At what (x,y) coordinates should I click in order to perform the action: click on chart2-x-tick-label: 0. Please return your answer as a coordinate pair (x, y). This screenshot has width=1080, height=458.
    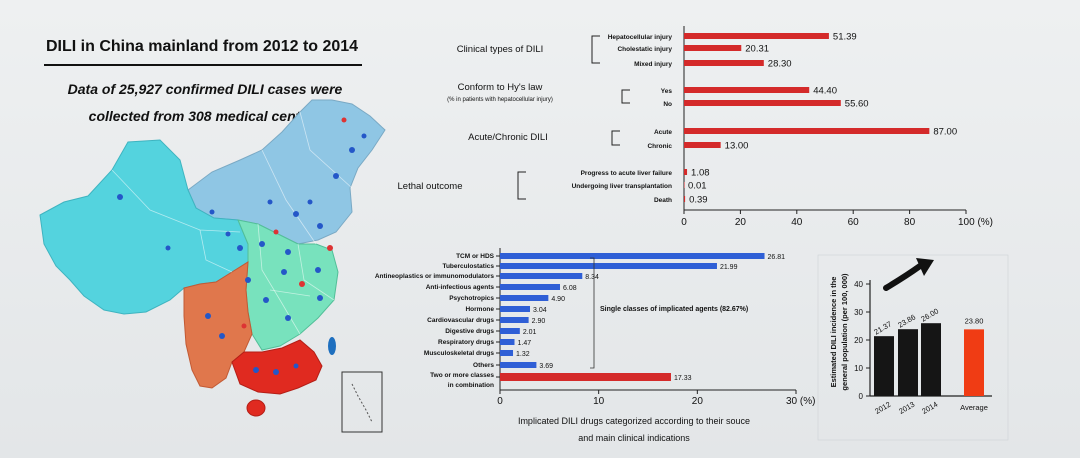
    Looking at the image, I should click on (500, 401).